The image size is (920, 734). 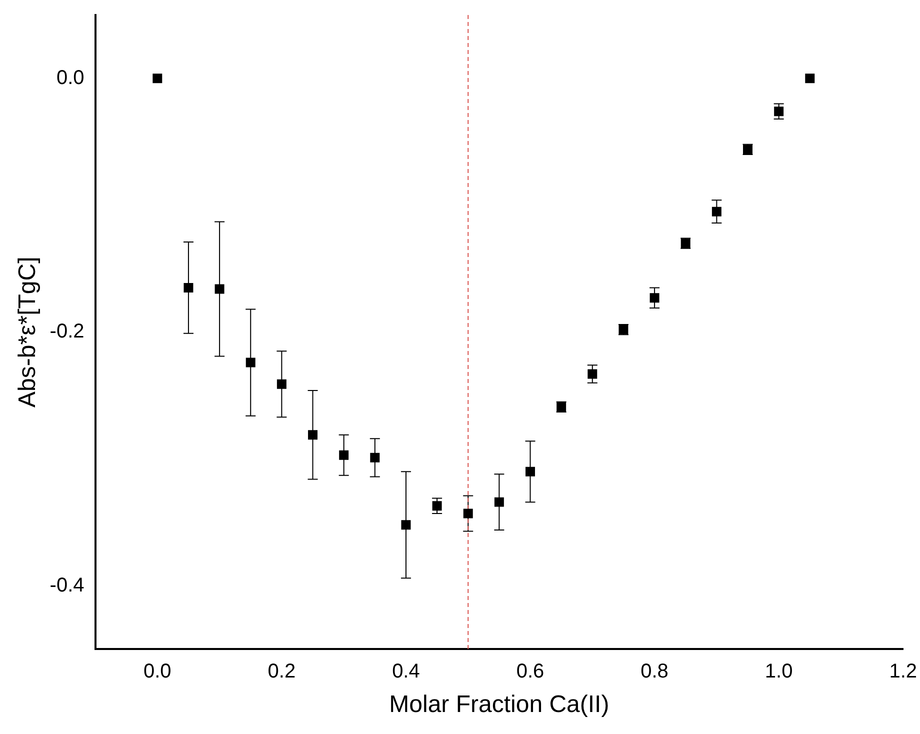 I want to click on y-axis-title: Abs-b*ε*[TgC], so click(x=28, y=332).